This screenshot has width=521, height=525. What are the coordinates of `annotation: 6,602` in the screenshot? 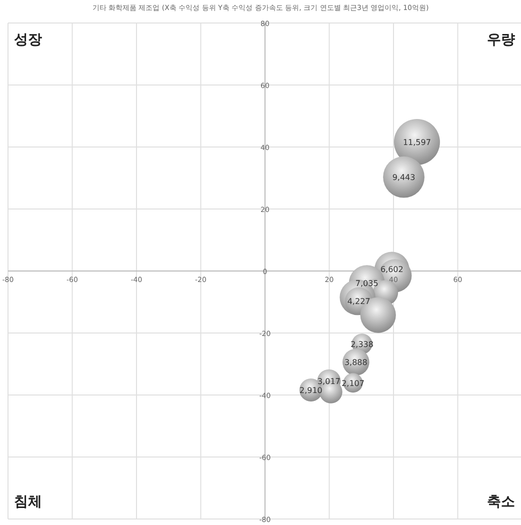 It's located at (392, 269).